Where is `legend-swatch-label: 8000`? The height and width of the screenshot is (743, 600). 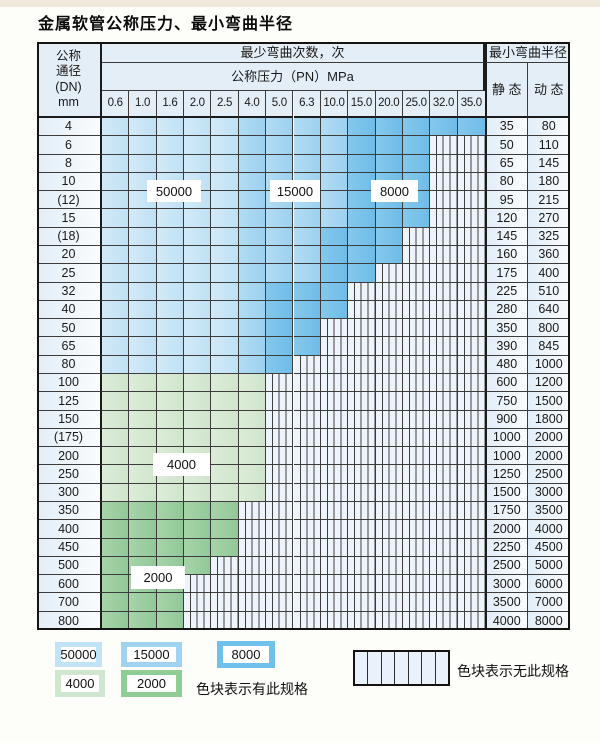 legend-swatch-label: 8000 is located at coordinates (246, 654).